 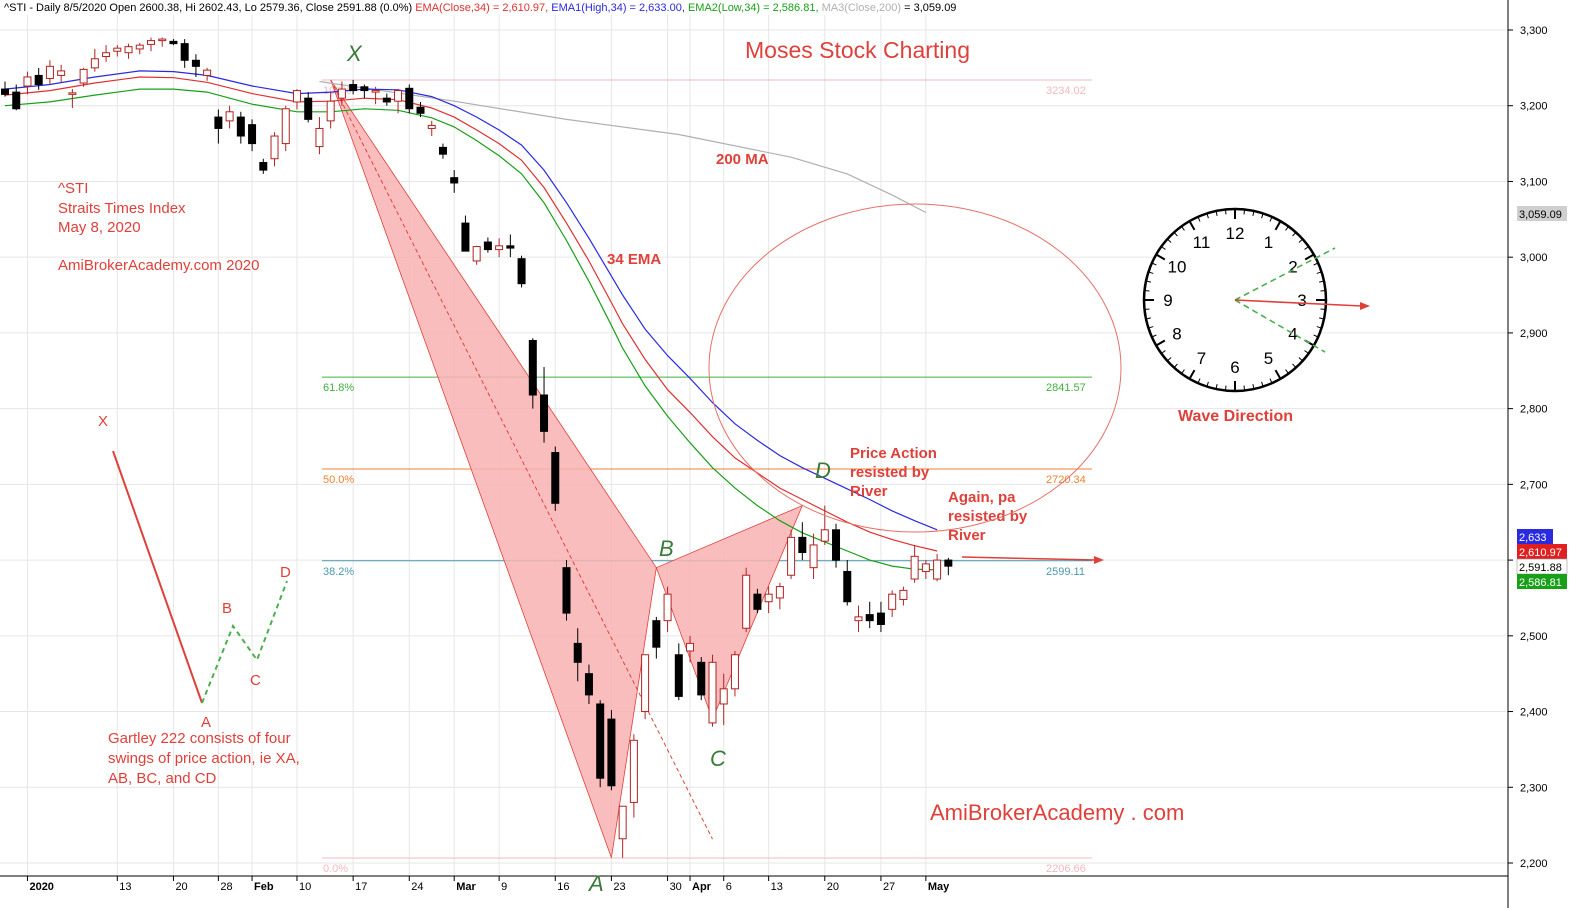 I want to click on gartley-line-3: AB, BC, and CD, so click(x=162, y=778).